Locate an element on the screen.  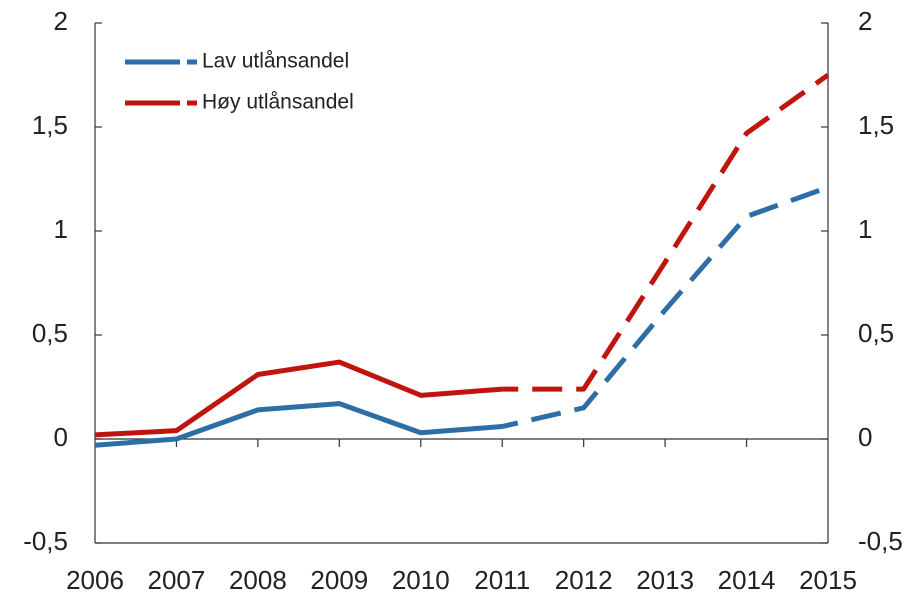
series-line-dashed is located at coordinates (665, 306).